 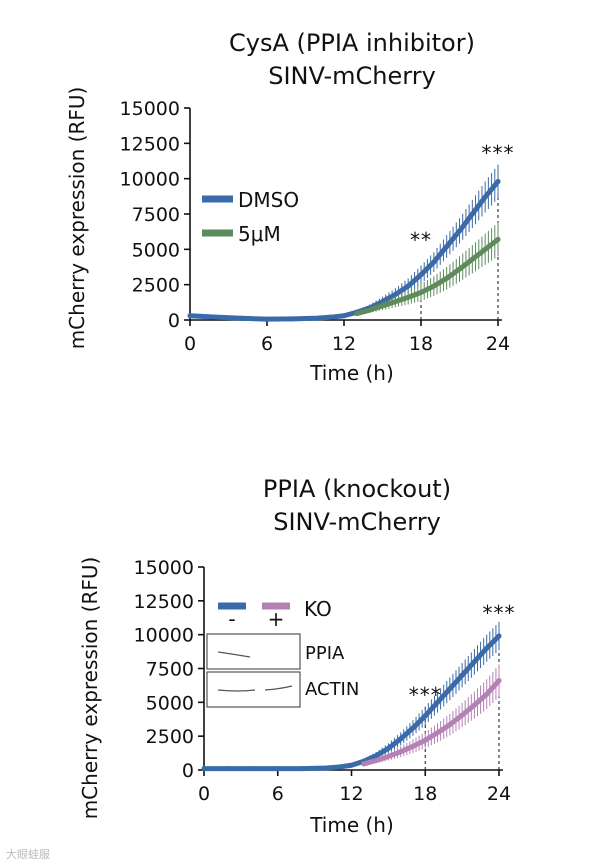 I want to click on blot-band-actin, so click(x=255, y=688).